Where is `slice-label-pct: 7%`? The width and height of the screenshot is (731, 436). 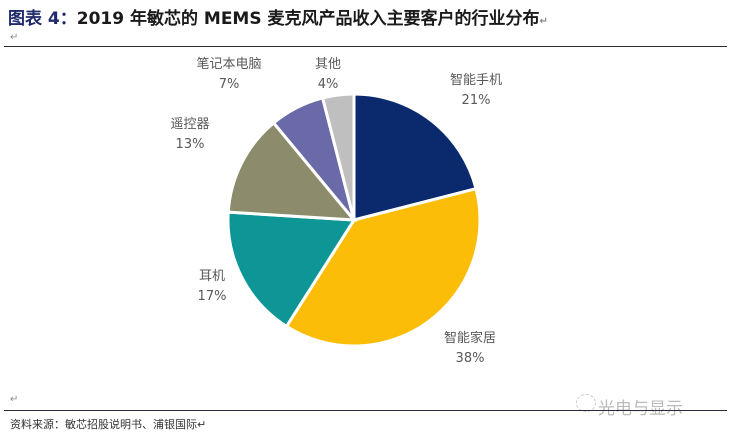 slice-label-pct: 7% is located at coordinates (229, 84).